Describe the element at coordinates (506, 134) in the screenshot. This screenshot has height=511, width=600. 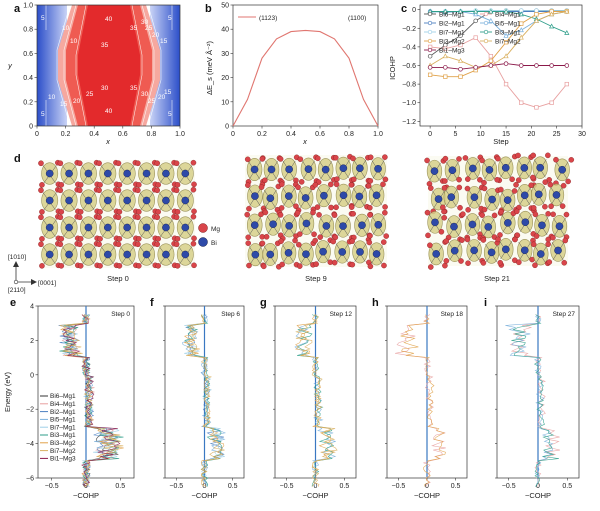
I see `x-tick-label: 15` at that location.